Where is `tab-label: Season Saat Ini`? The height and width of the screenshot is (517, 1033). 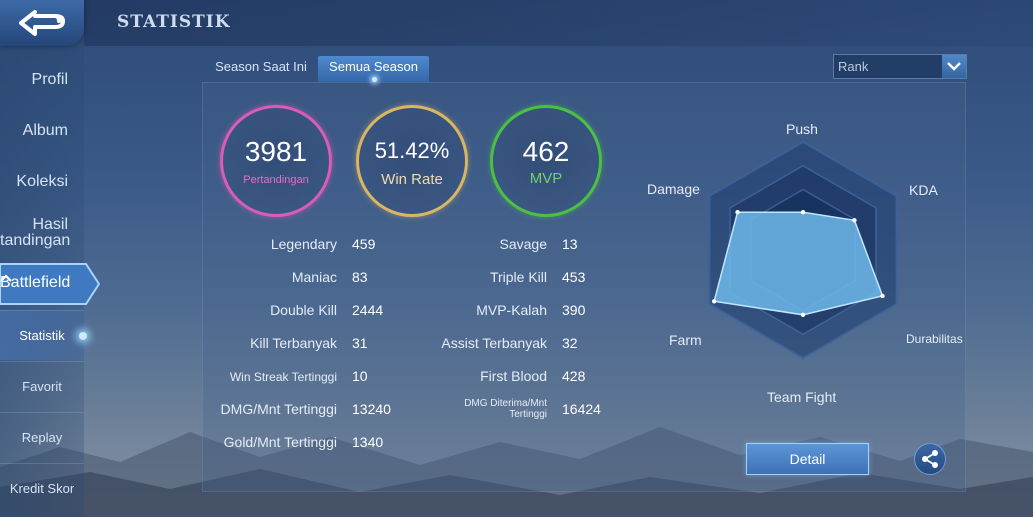 tab-label: Season Saat Ini is located at coordinates (261, 66).